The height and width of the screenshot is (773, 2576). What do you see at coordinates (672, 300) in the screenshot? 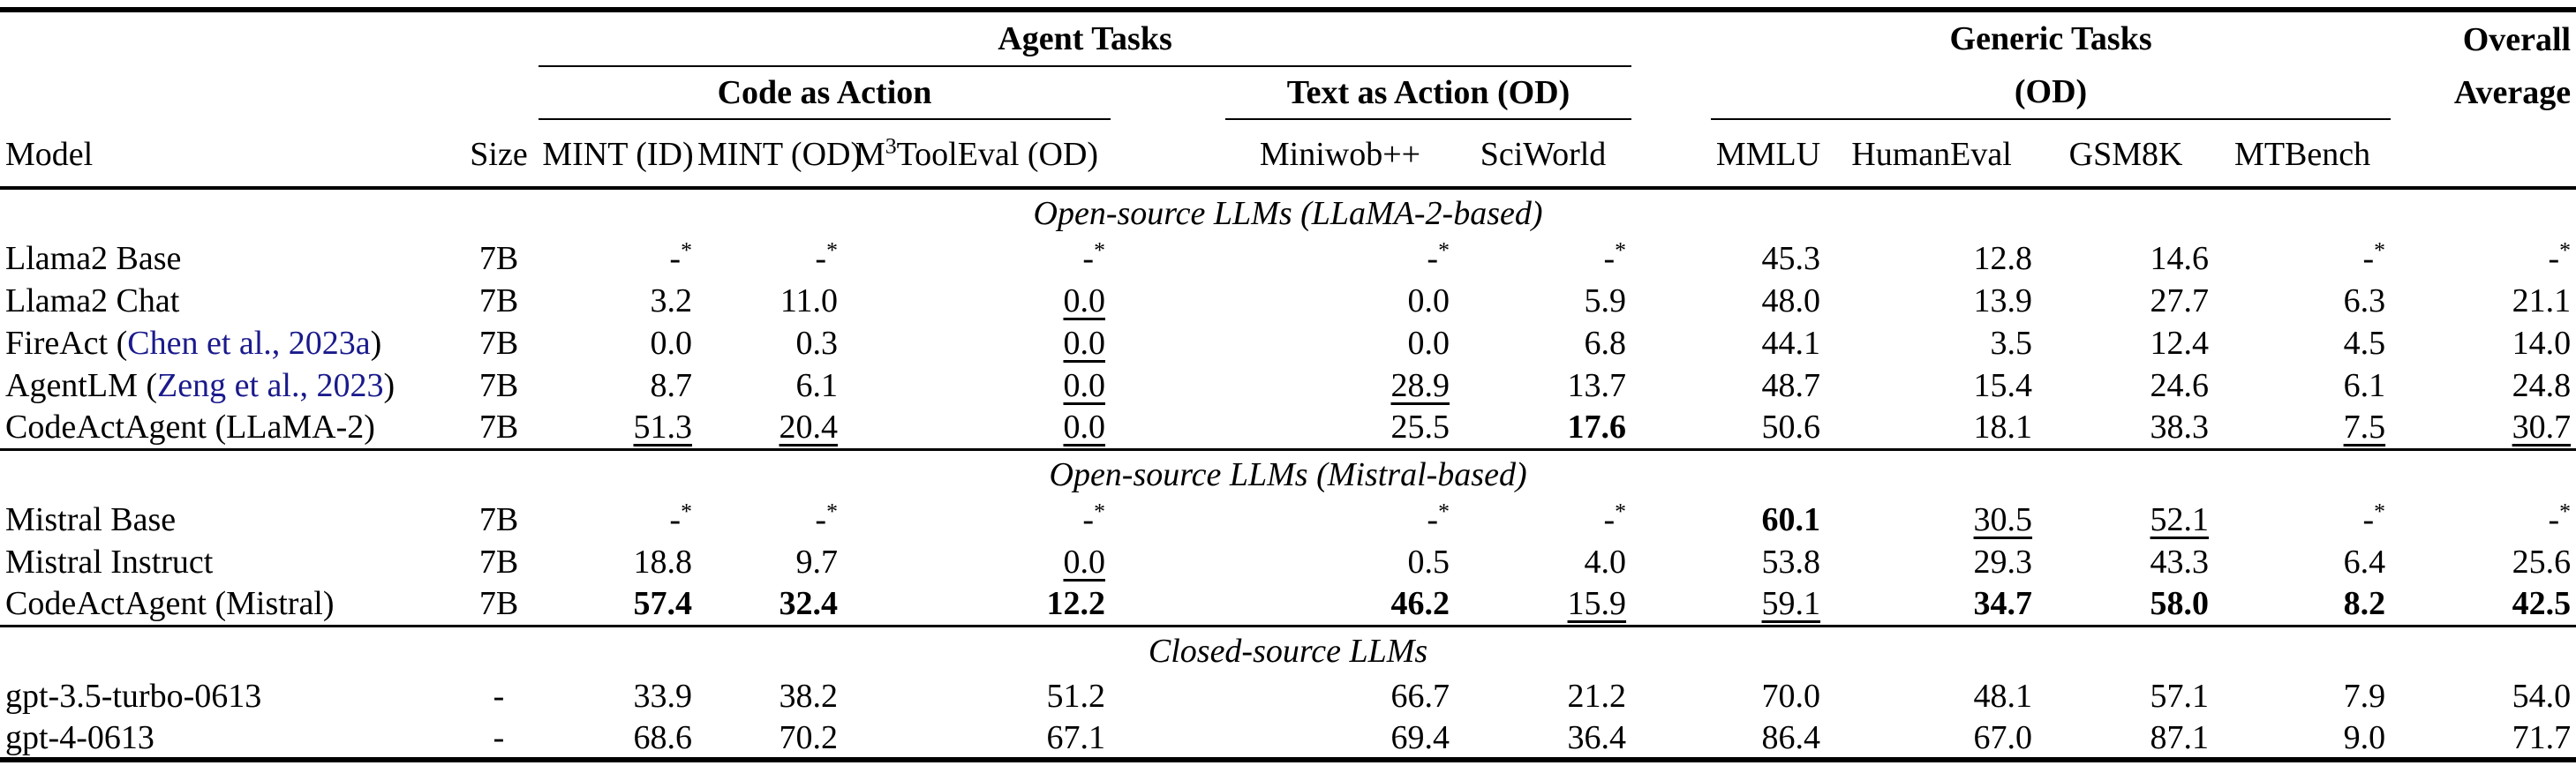
I see `score-value: 3.2` at bounding box center [672, 300].